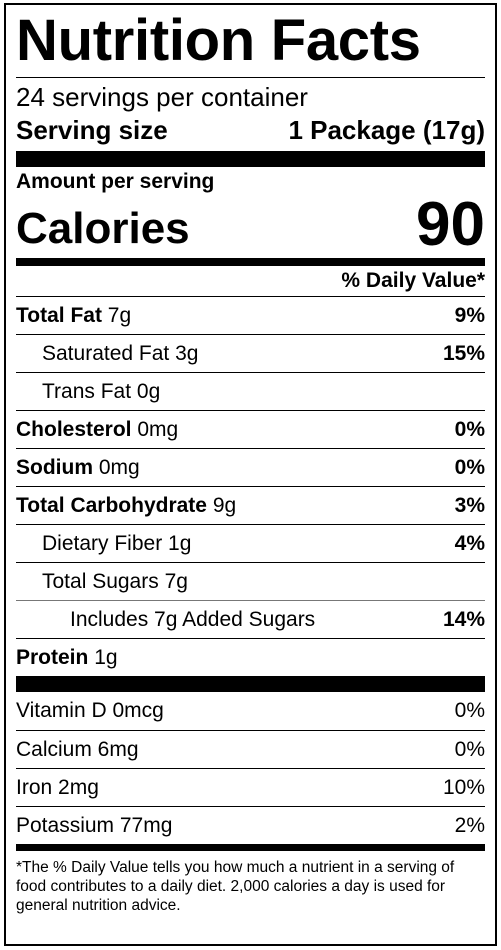 The image size is (501, 950). I want to click on nutrient-name: Dietary Fiber 1g, so click(116, 544).